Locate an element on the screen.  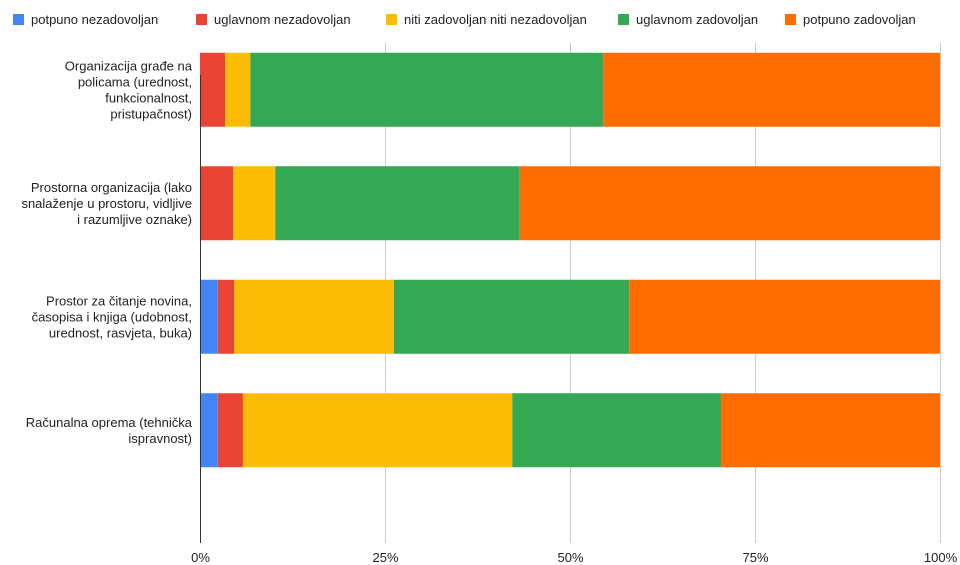
x-tick-label: 75% is located at coordinates (755, 557).